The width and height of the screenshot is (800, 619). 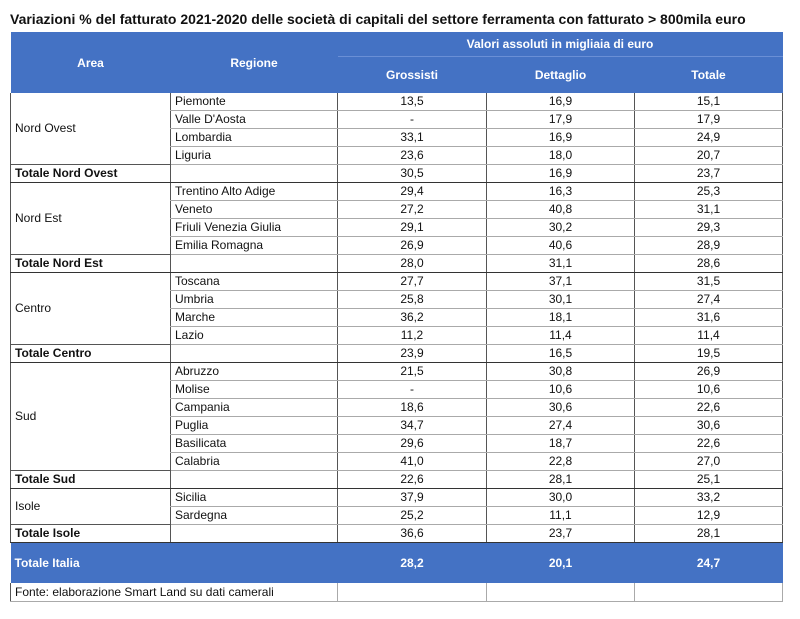 What do you see at coordinates (412, 562) in the screenshot?
I see `italia-grossisti: 28,2` at bounding box center [412, 562].